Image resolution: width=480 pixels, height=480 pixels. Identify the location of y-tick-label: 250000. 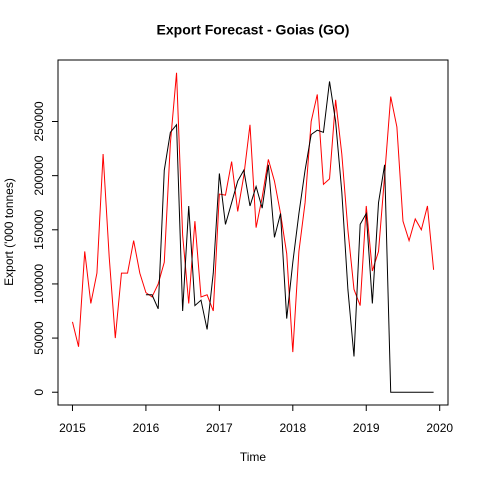
(39, 121).